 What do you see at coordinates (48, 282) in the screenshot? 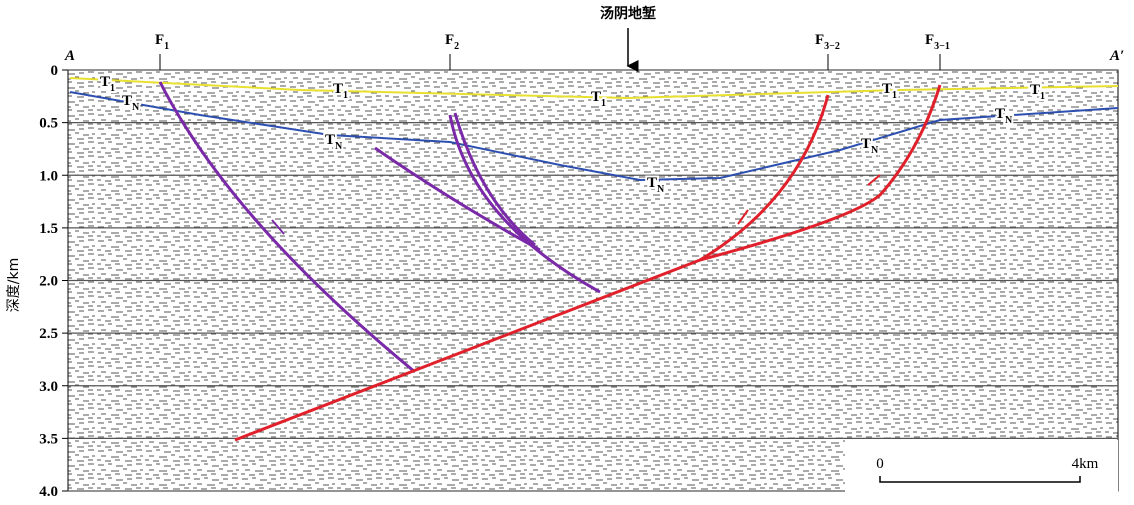
I see `tick-label: 2.0` at bounding box center [48, 282].